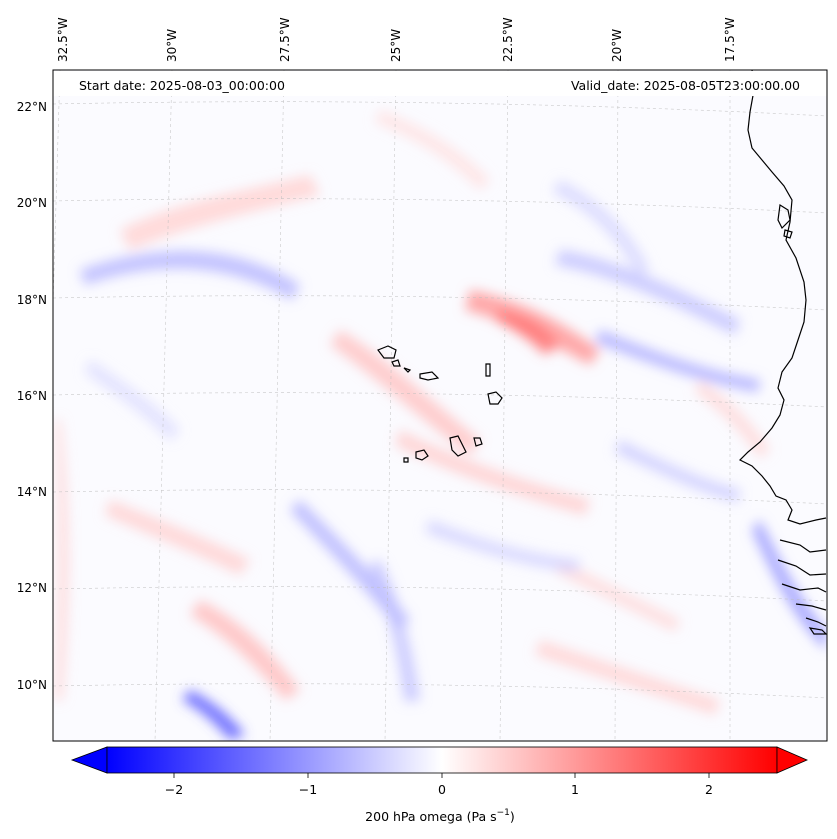  I want to click on lat-label-12n: 12°N, so click(32, 588).